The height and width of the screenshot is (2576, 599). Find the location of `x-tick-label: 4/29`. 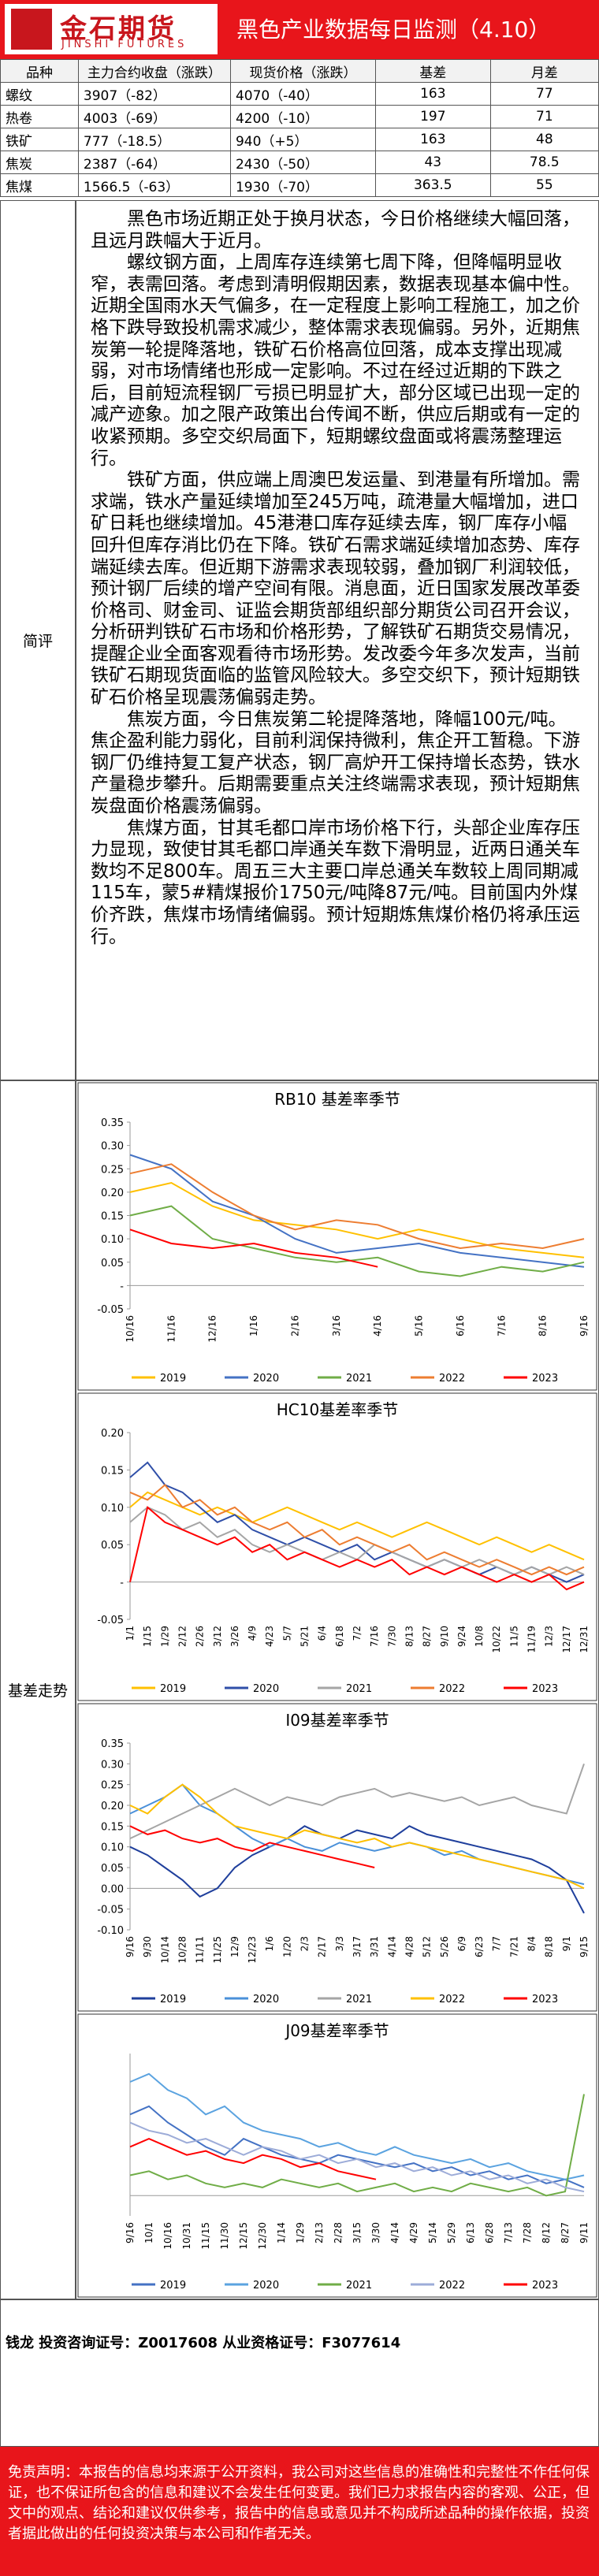

x-tick-label: 4/29 is located at coordinates (413, 2232).